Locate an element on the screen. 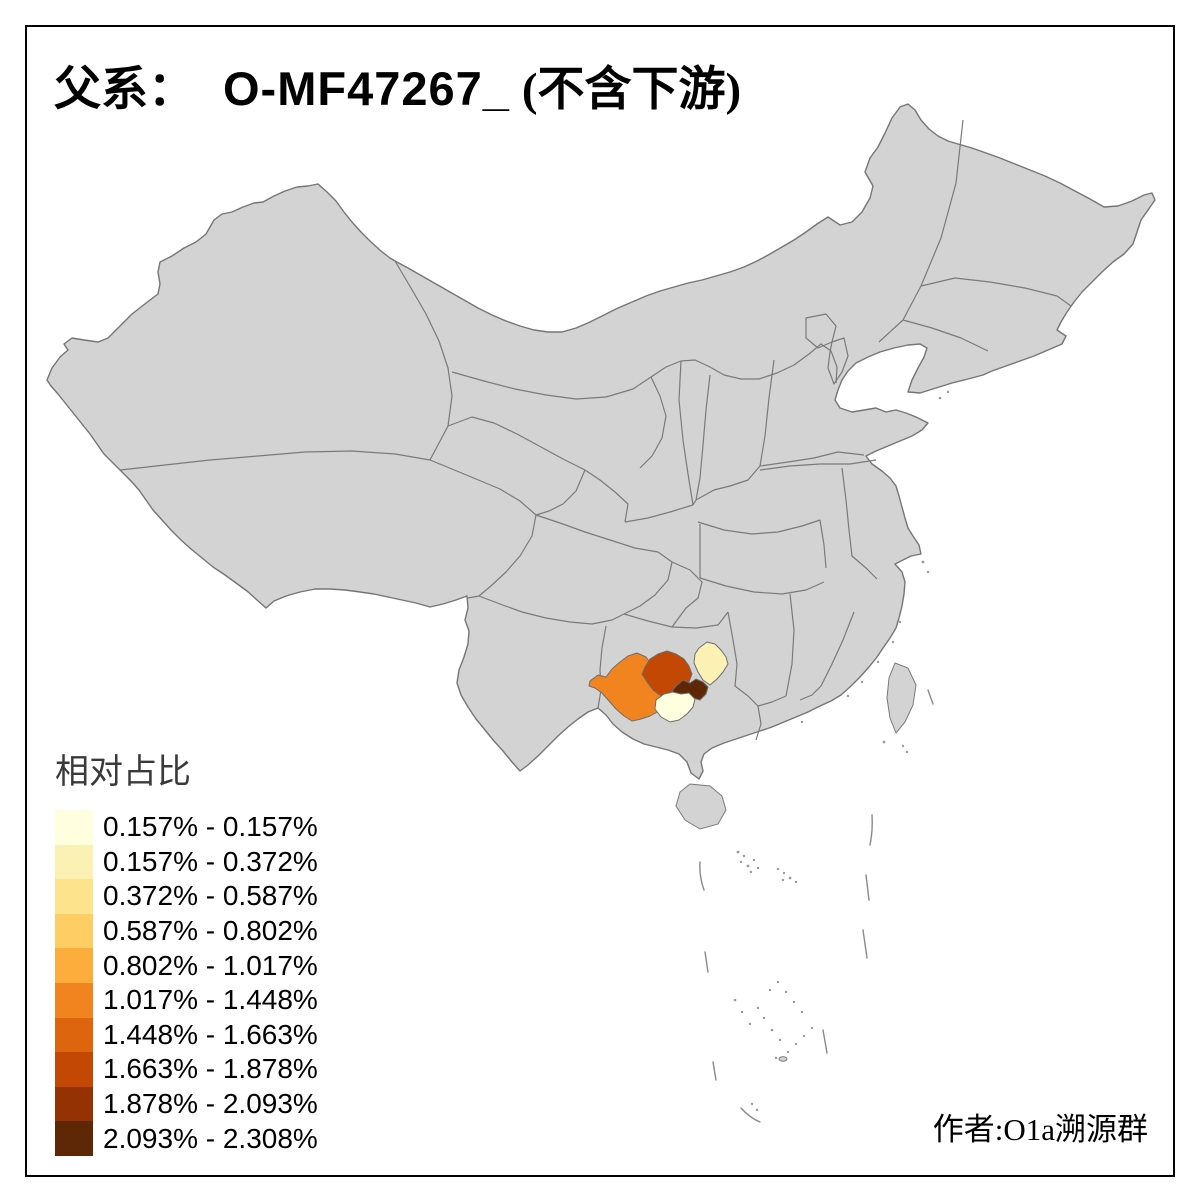 Image resolution: width=1200 pixels, height=1200 pixels. legend-row: 1.663% - 1.878% is located at coordinates (186, 1069).